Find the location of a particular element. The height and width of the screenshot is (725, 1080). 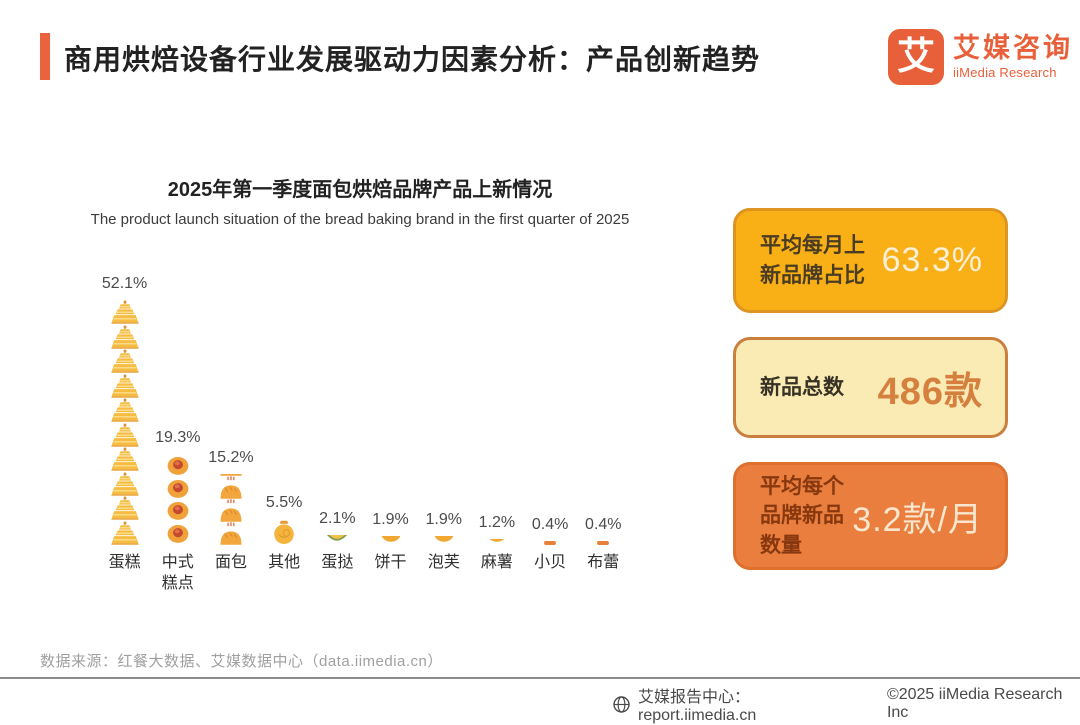

iimedia-logo-icon: 艾 is located at coordinates (916, 57).